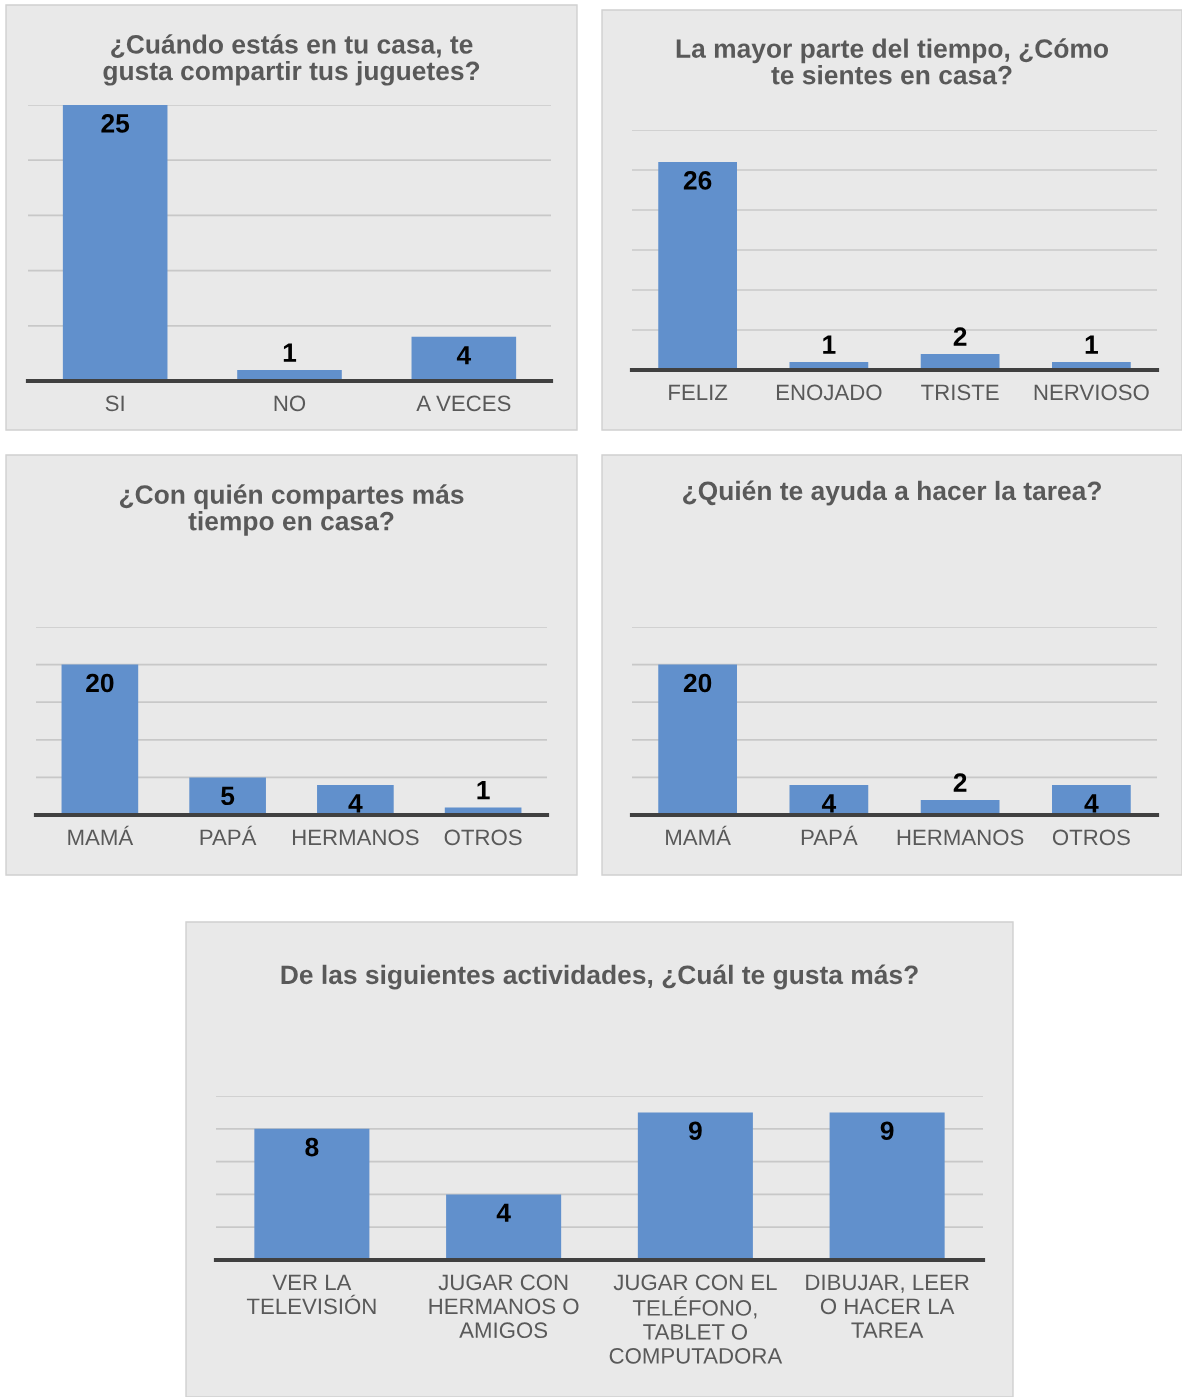 The image size is (1182, 1397). What do you see at coordinates (829, 392) in the screenshot?
I see `x-tick-label: ENOJADO` at bounding box center [829, 392].